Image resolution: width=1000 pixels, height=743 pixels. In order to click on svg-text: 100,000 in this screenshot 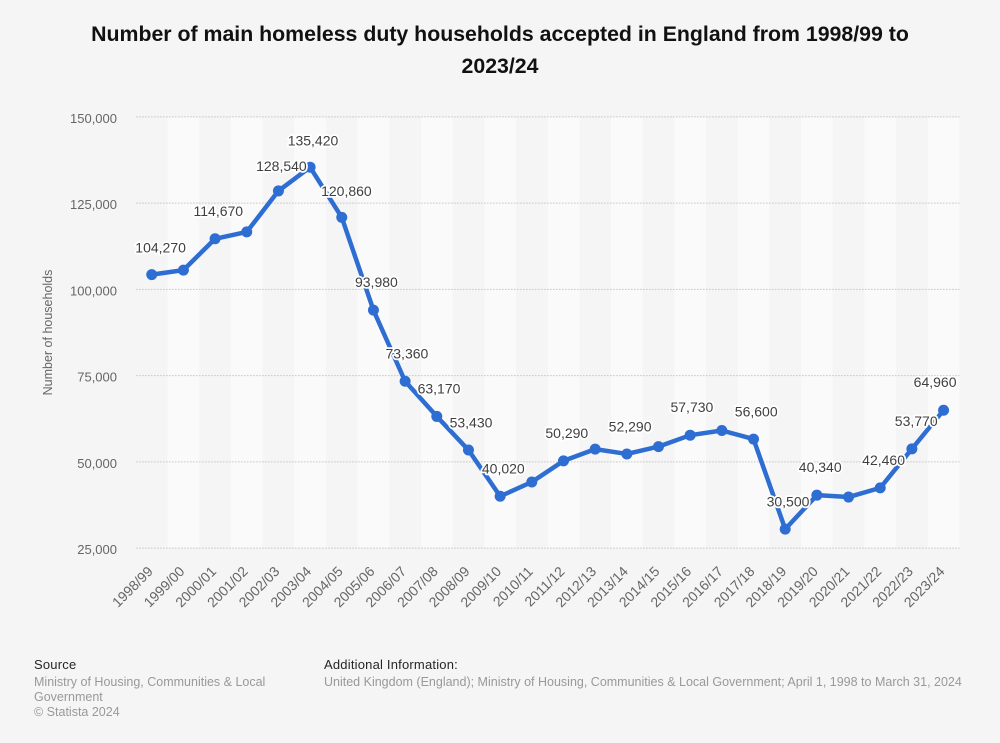, I will do `click(93, 290)`.